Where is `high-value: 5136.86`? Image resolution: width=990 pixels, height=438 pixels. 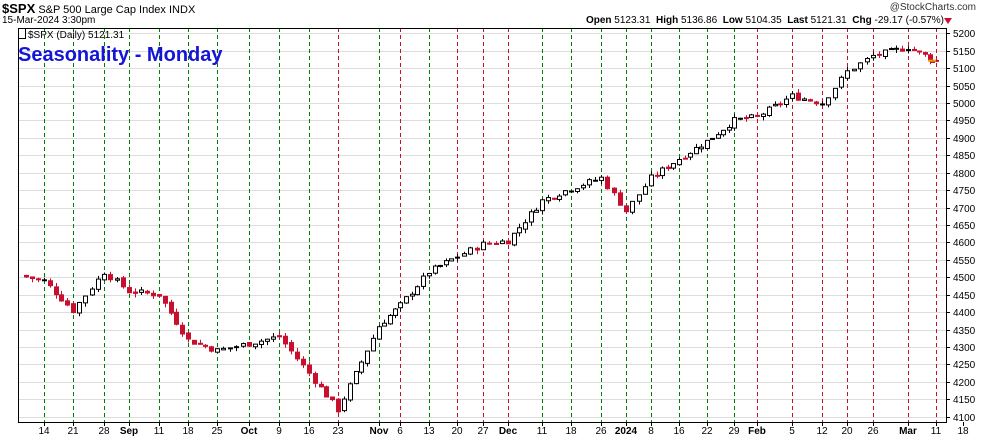 high-value: 5136.86 is located at coordinates (699, 20).